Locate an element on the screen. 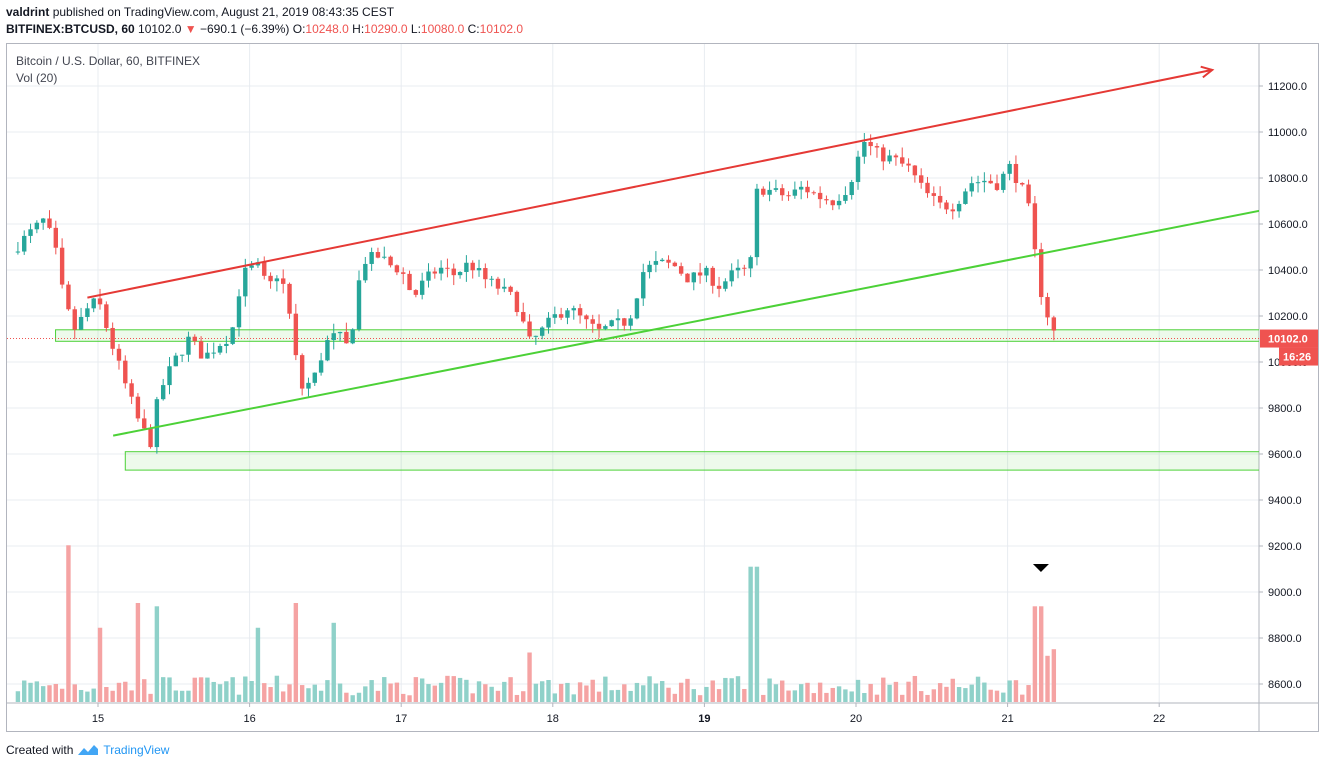  down-triangle-icon: ▼ is located at coordinates (190, 29).